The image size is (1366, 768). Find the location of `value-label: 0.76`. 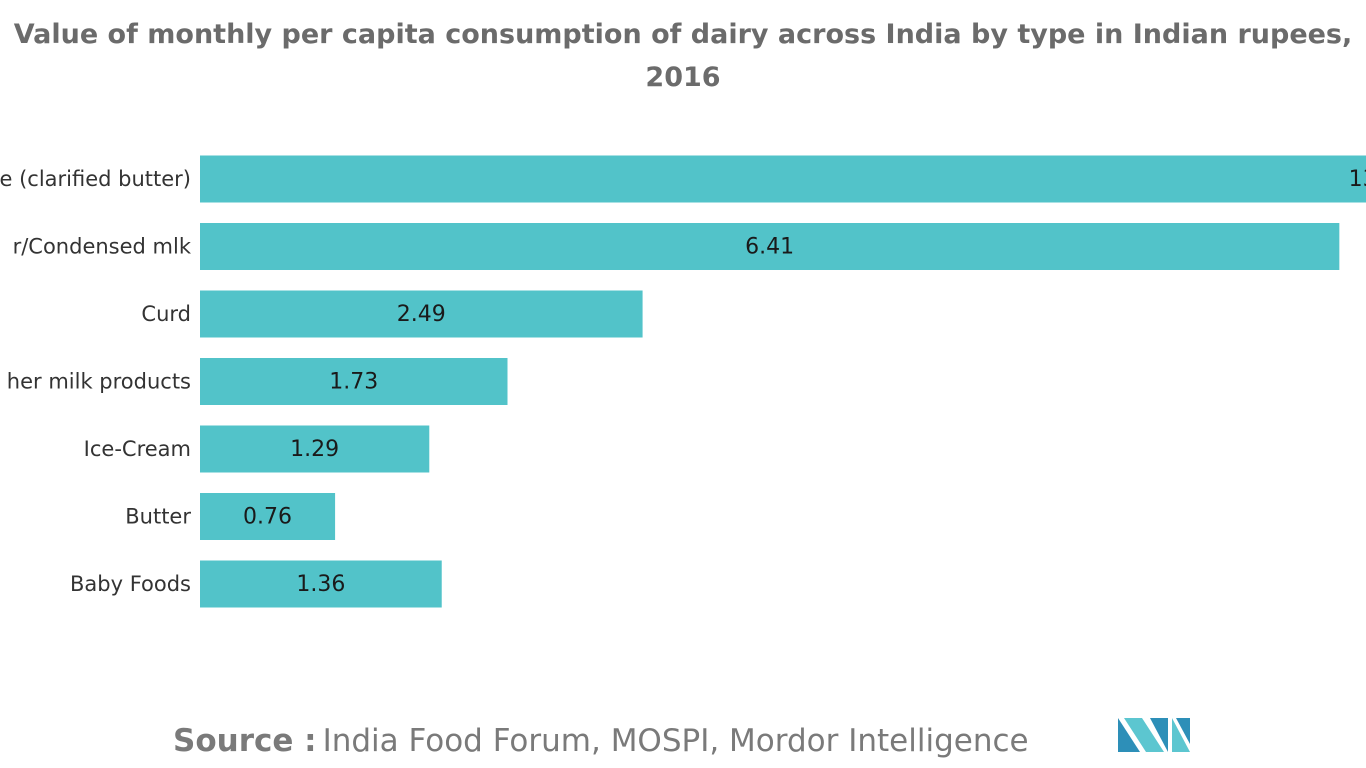

value-label: 0.76 is located at coordinates (267, 517).